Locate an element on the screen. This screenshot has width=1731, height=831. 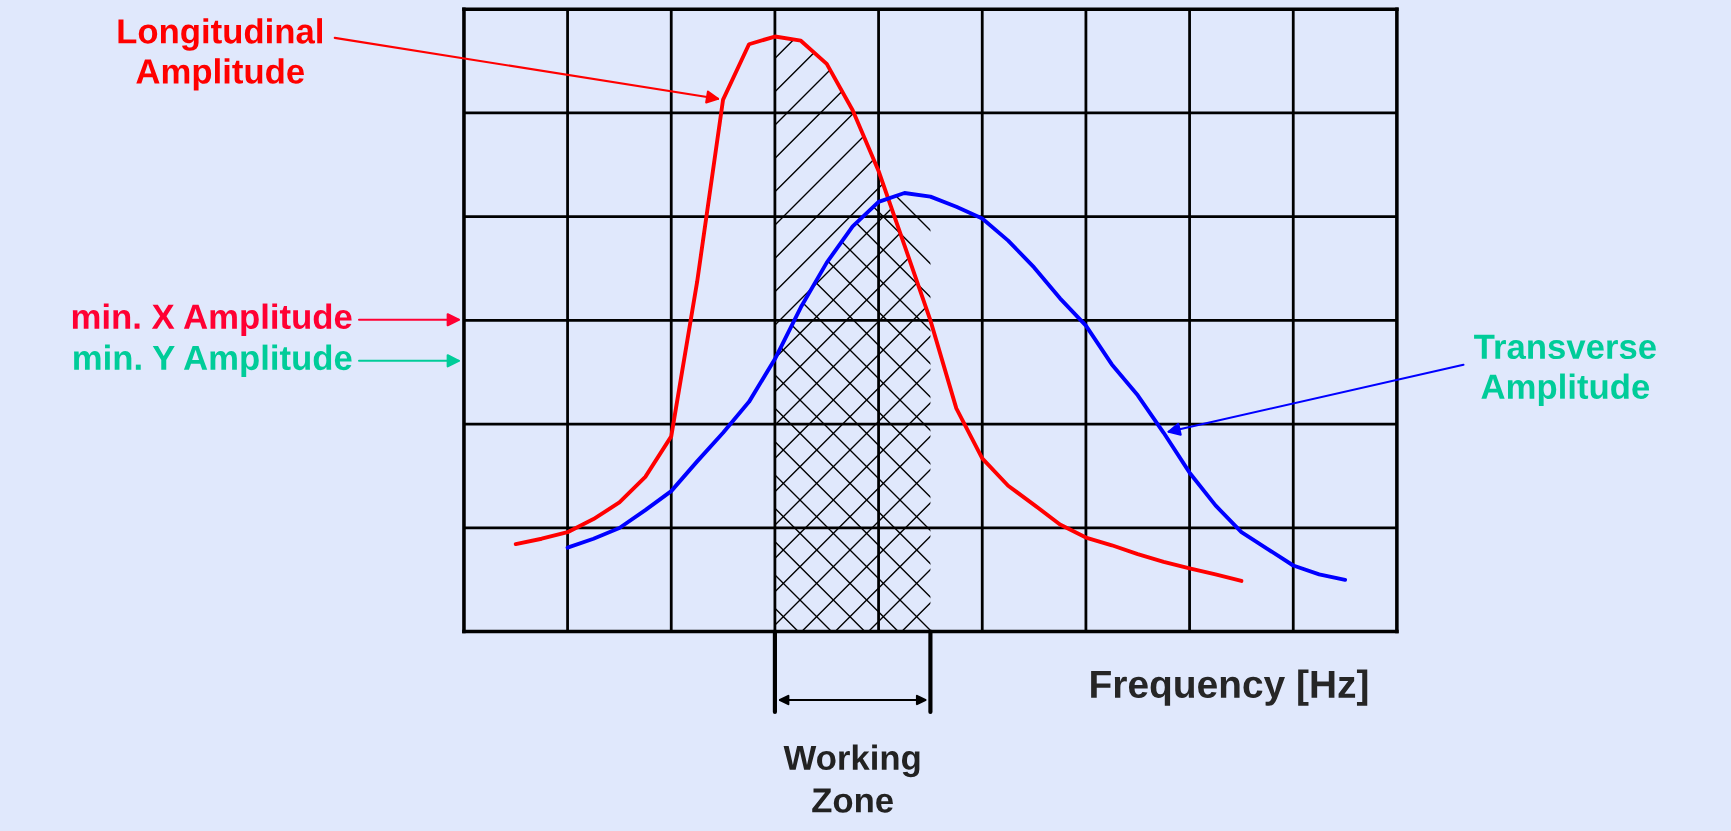
text: Transverse Amplitude is located at coordinates (1565, 370).